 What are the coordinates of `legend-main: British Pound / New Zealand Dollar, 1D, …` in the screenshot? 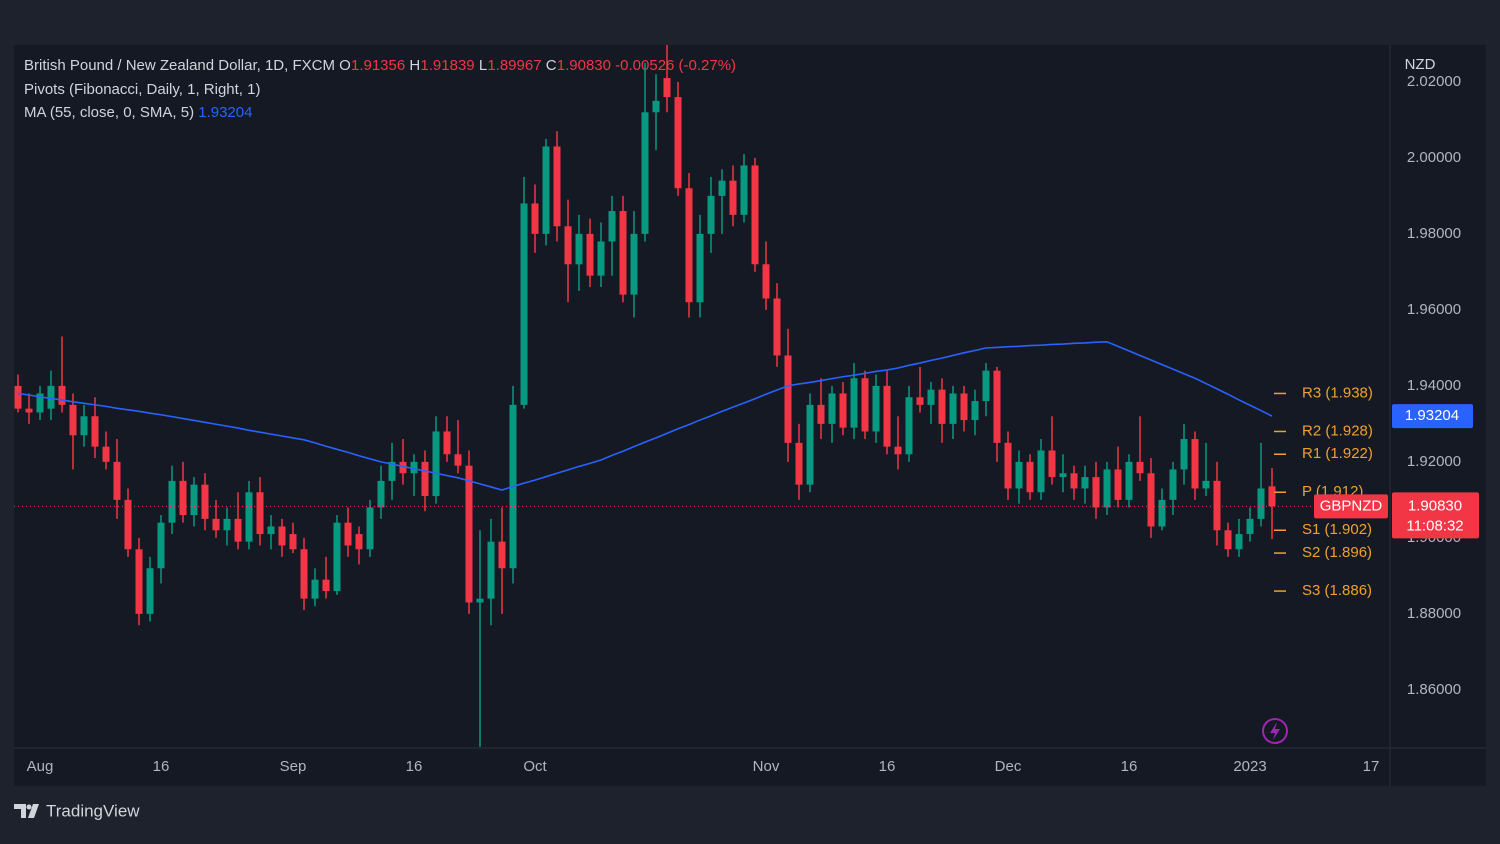 It's located at (380, 66).